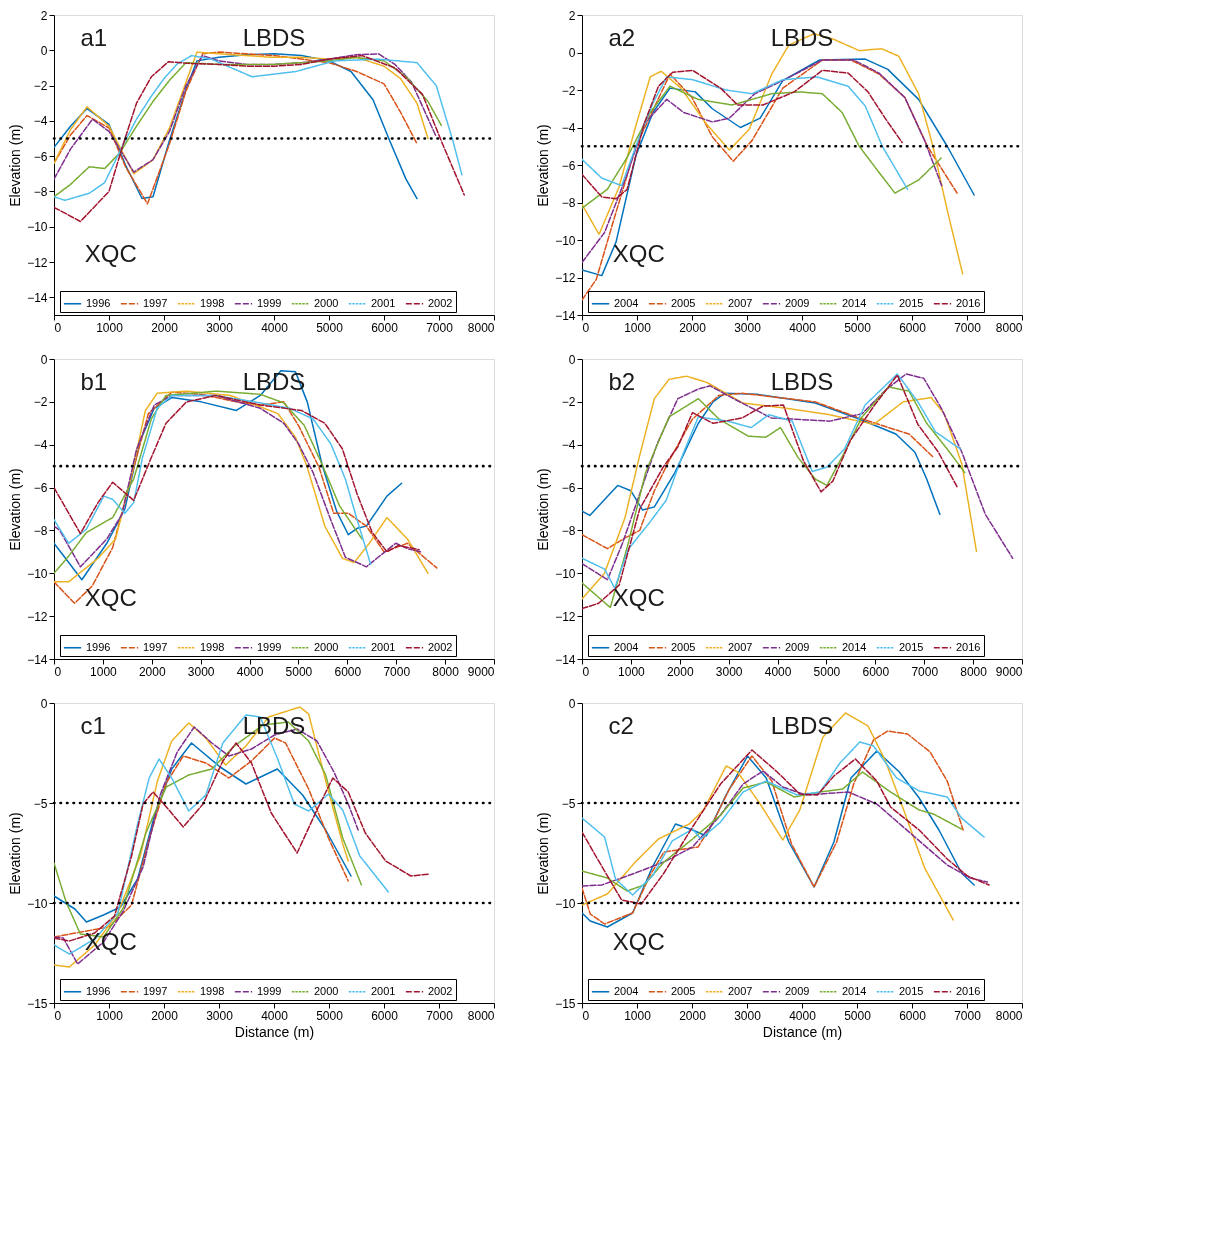 This screenshot has width=1228, height=1245. What do you see at coordinates (802, 1031) in the screenshot?
I see `x-axis-title: Distance (m)` at bounding box center [802, 1031].